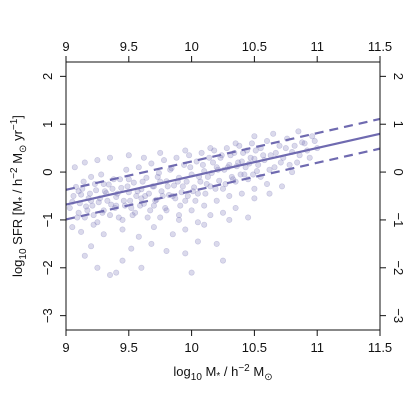 The image size is (415, 415). I want to click on x-tick-label-bottom: 10, so click(191, 347).